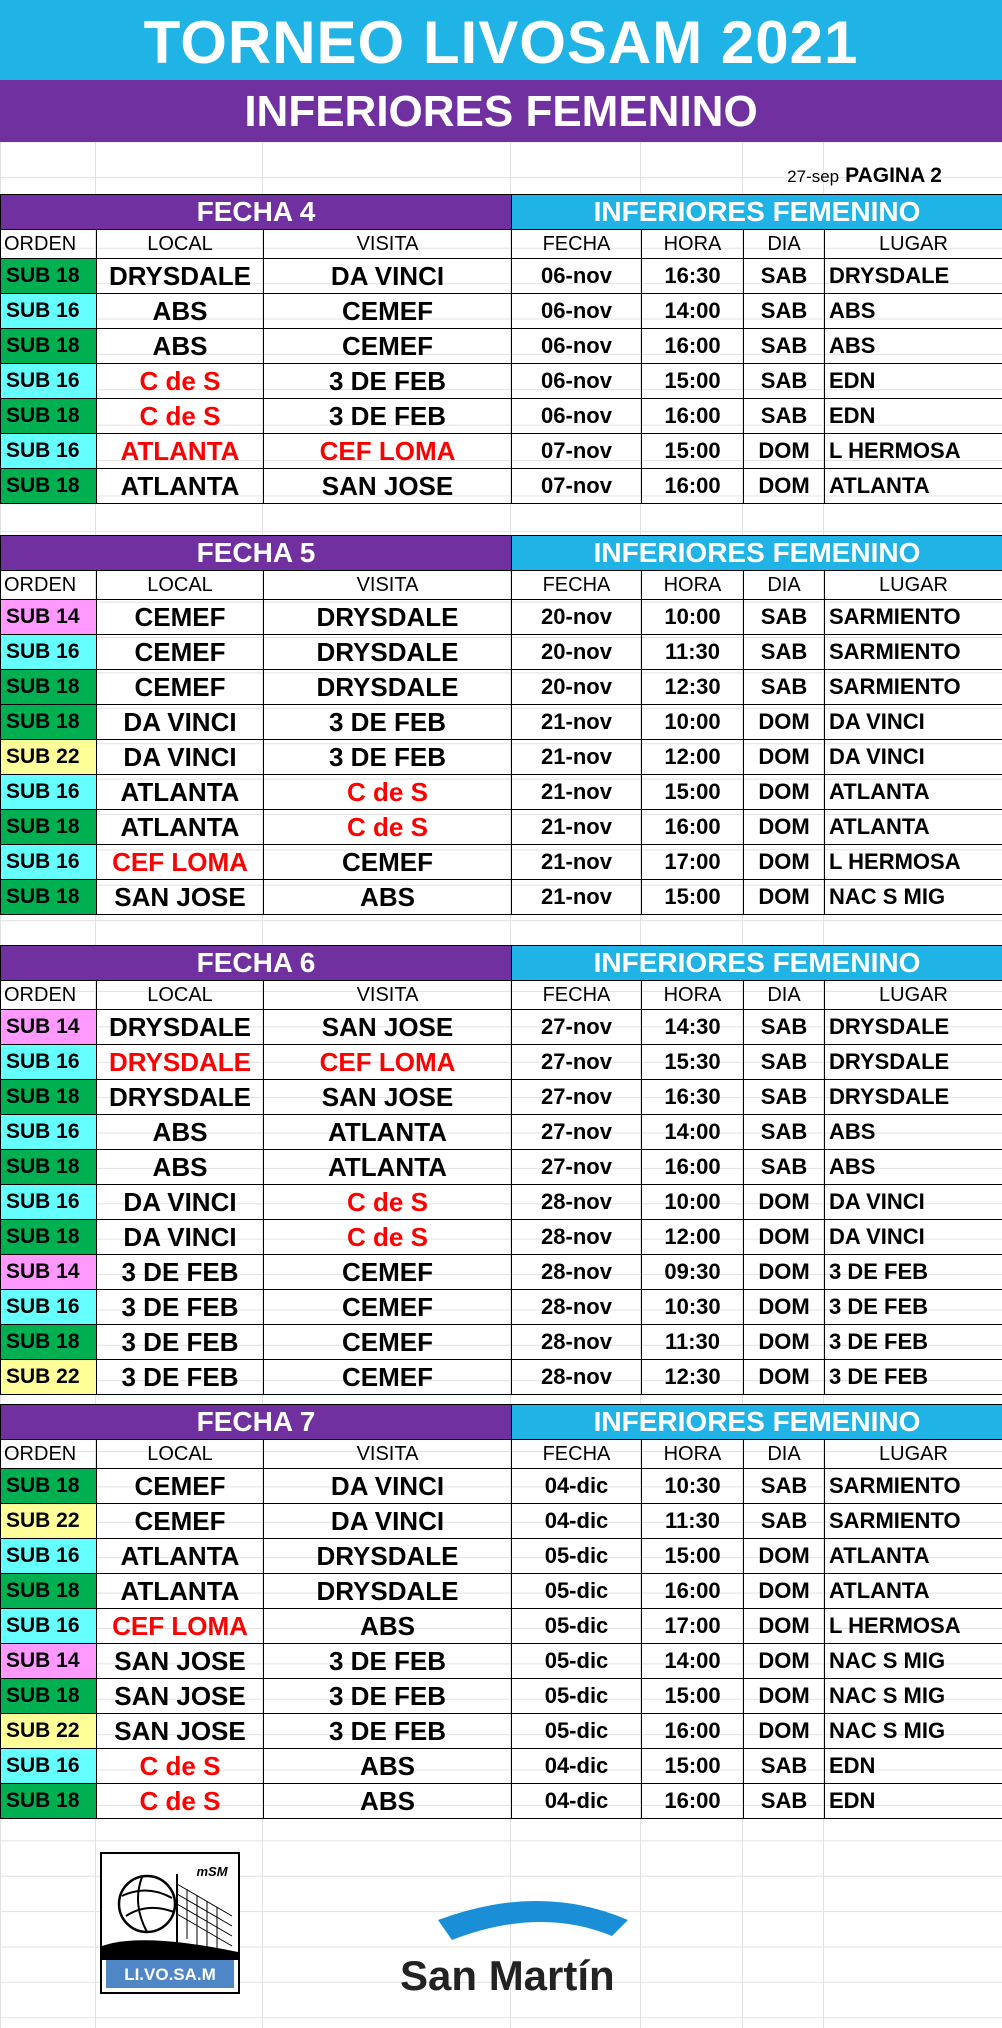 This screenshot has width=1002, height=2028. Describe the element at coordinates (170, 1923) in the screenshot. I see `livosam-logo: LI.VO.SA.M mSM` at that location.